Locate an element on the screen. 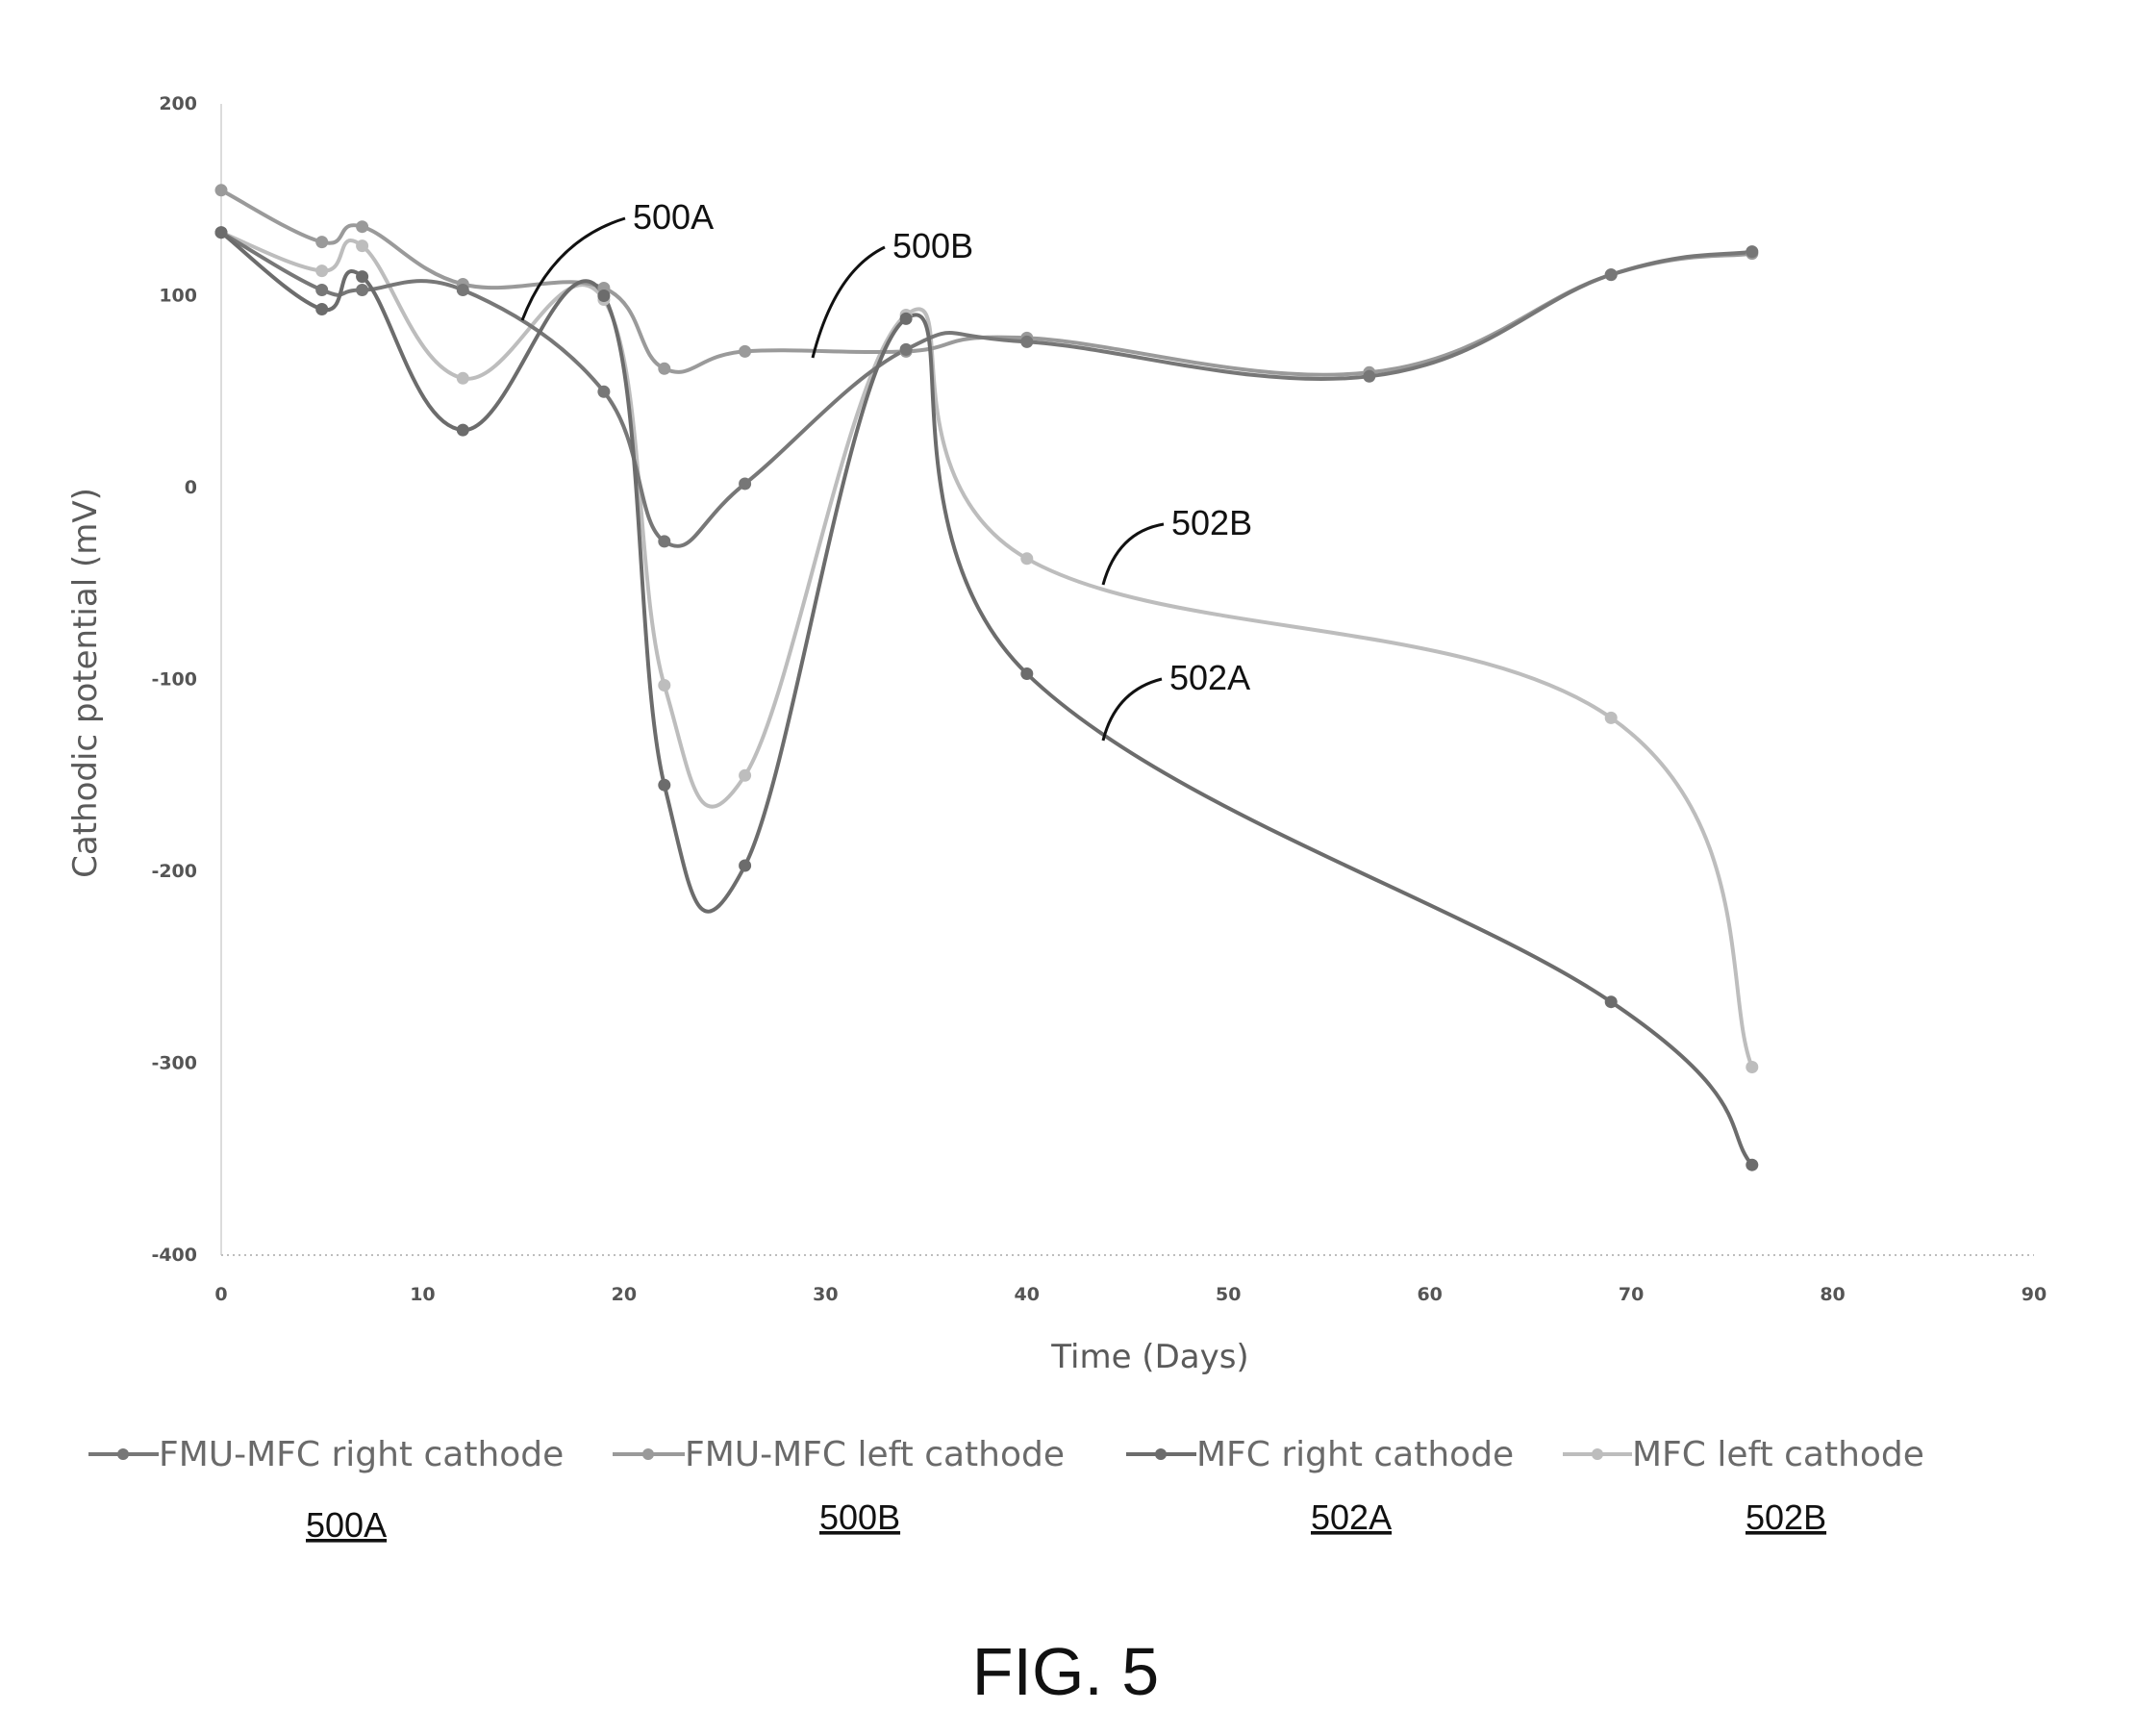  series-line-500A is located at coordinates (986, 389).